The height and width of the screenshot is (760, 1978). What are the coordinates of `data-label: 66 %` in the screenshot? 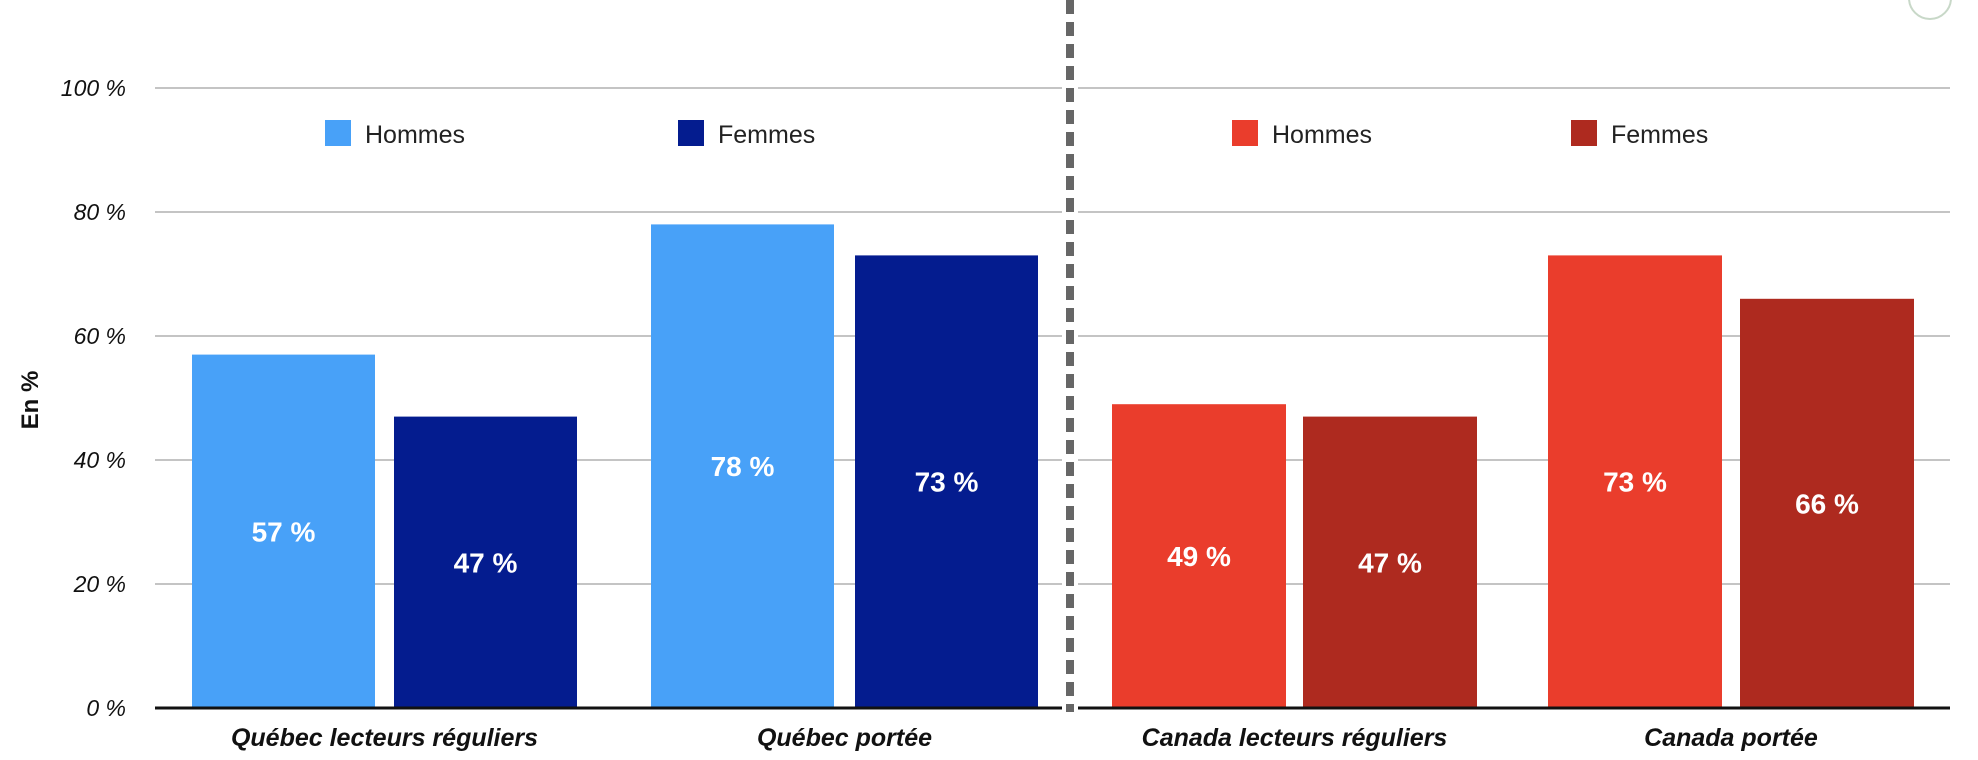 It's located at (1827, 503).